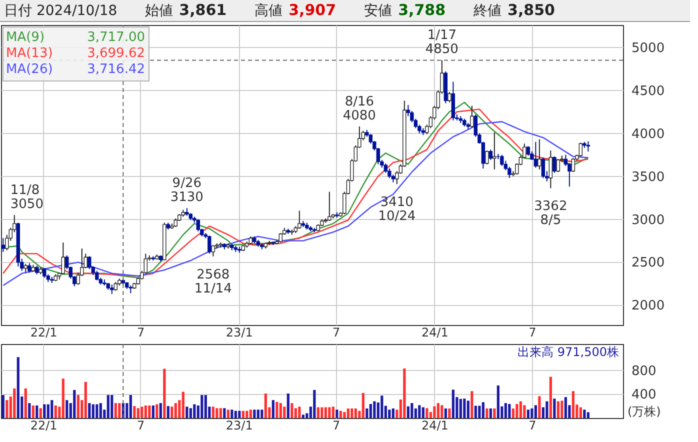  What do you see at coordinates (27, 197) in the screenshot?
I see `annotation: 11/8 3050` at bounding box center [27, 197].